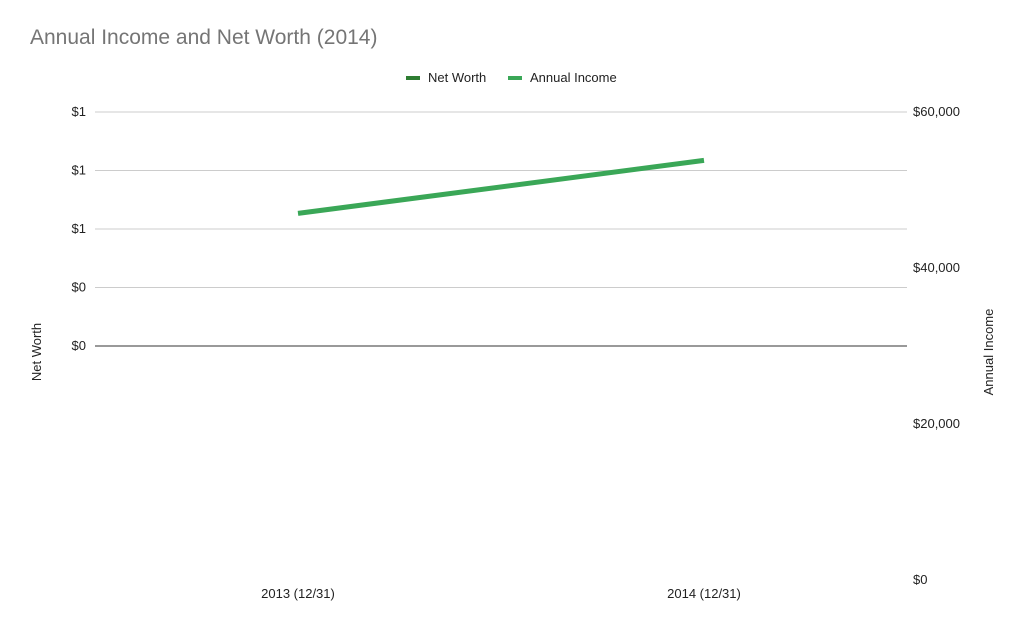 This screenshot has height=630, width=1024. What do you see at coordinates (457, 77) in the screenshot?
I see `legend-label-0: Net Worth` at bounding box center [457, 77].